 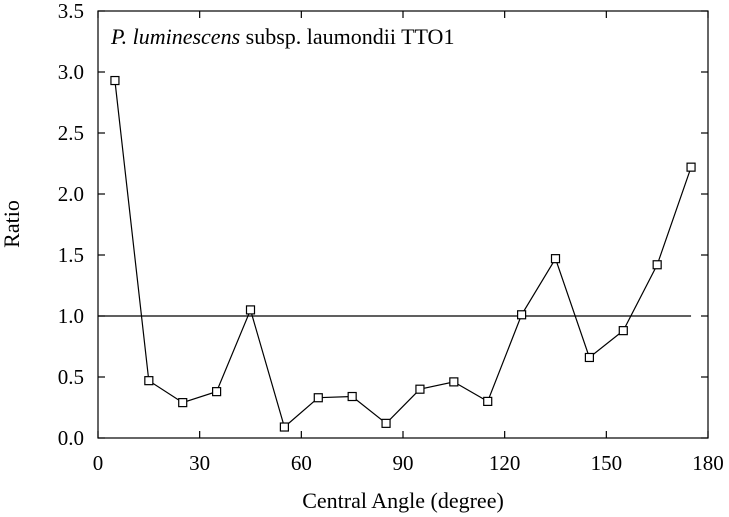 What do you see at coordinates (71, 11) in the screenshot?
I see `y-tick-label: 3.5` at bounding box center [71, 11].